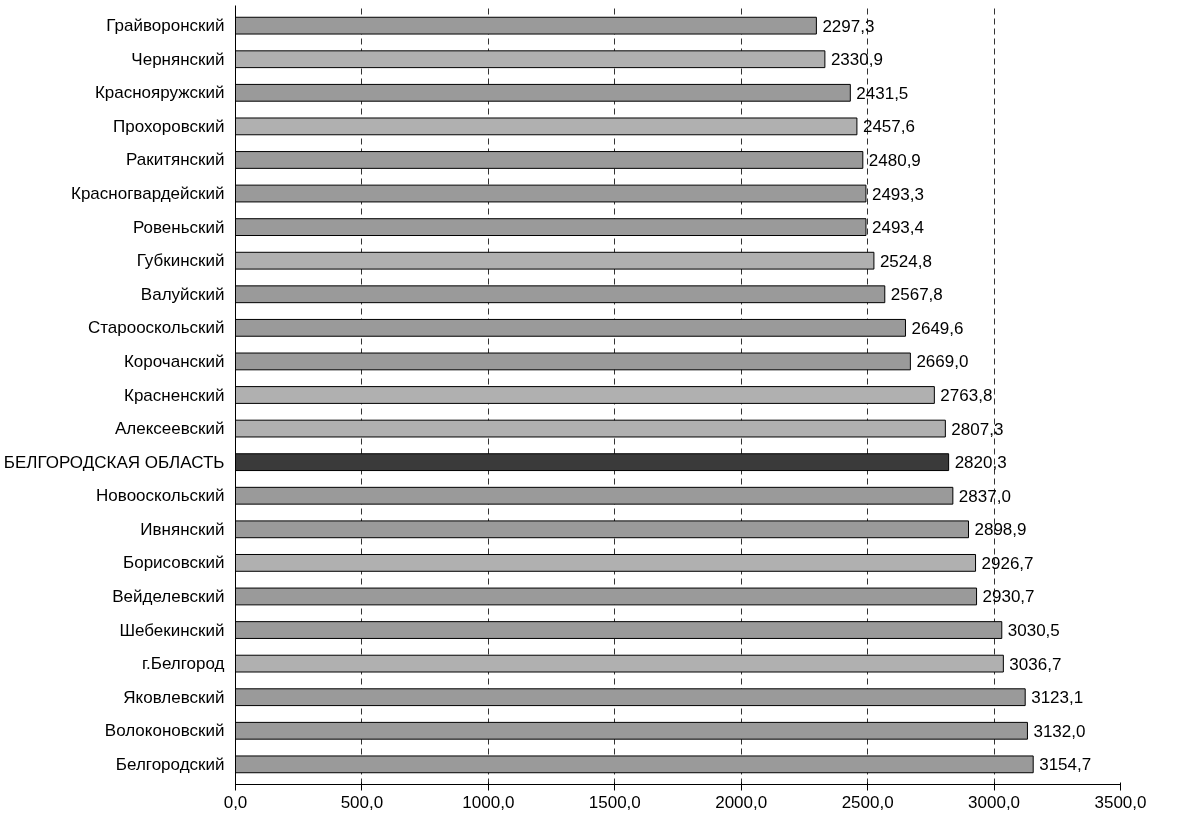 The height and width of the screenshot is (825, 1177). Describe the element at coordinates (180, 261) in the screenshot. I see `y-tick-label: Губкинский` at that location.